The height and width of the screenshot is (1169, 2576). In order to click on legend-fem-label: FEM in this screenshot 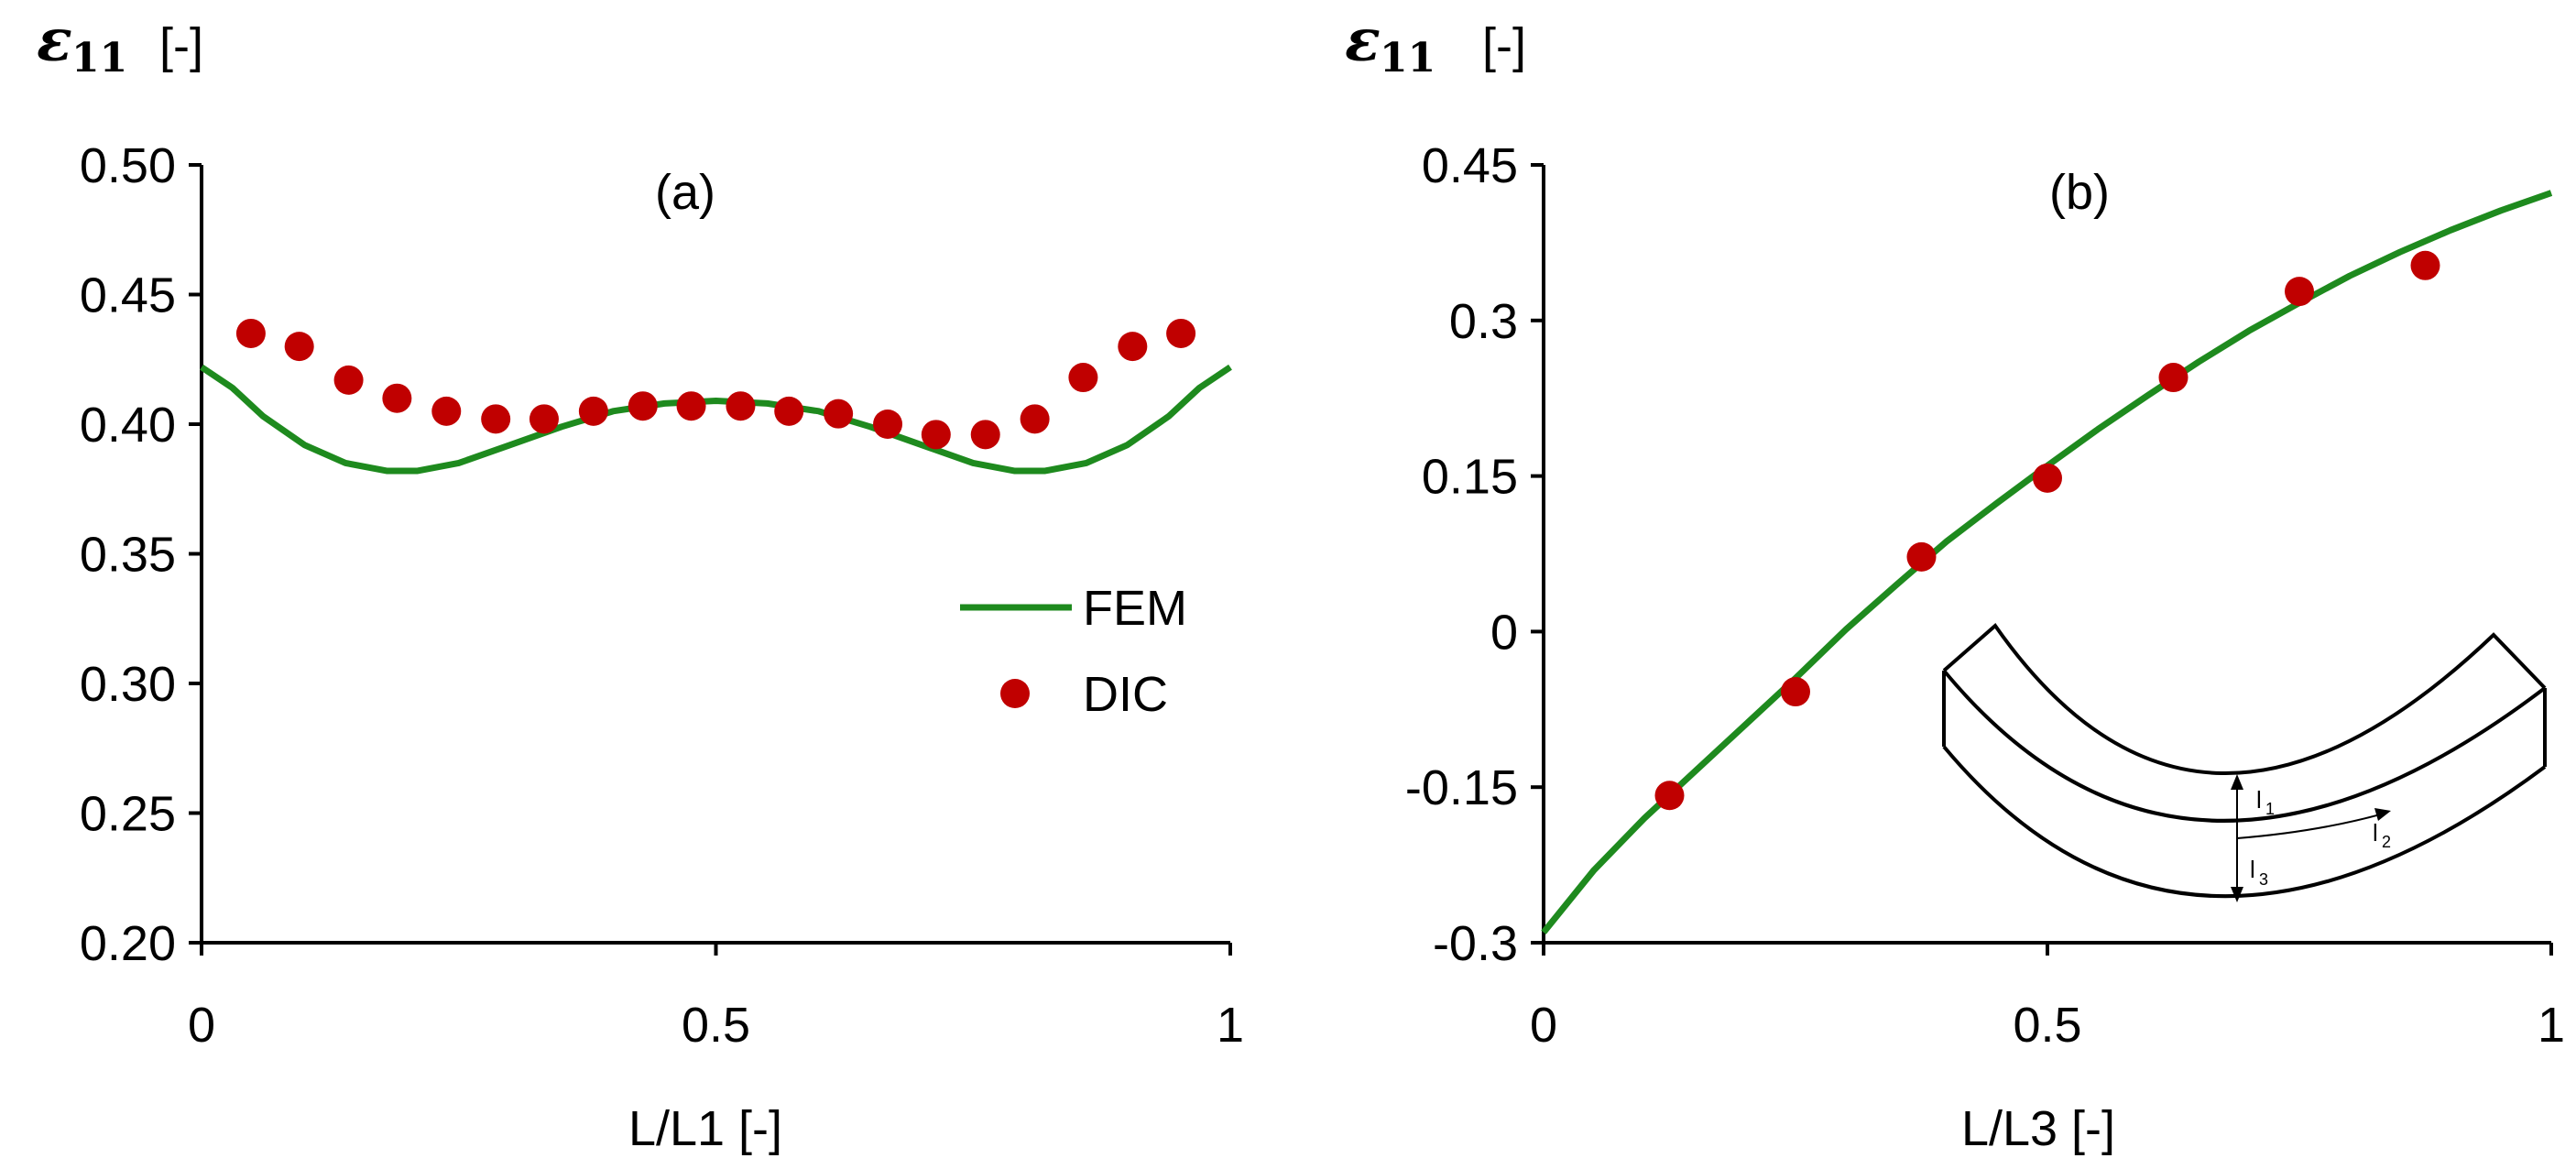, I will do `click(1135, 608)`.